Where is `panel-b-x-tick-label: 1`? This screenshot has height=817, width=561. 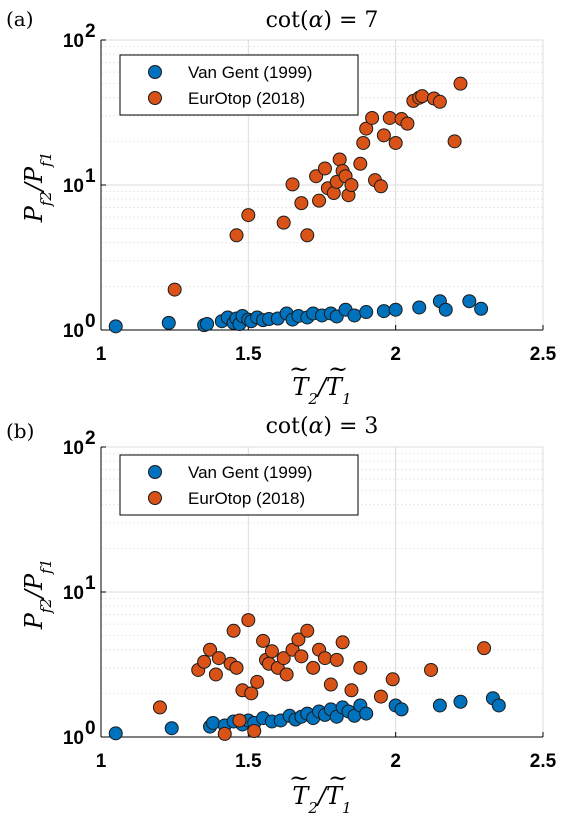
panel-b-x-tick-label: 1 is located at coordinates (101, 761).